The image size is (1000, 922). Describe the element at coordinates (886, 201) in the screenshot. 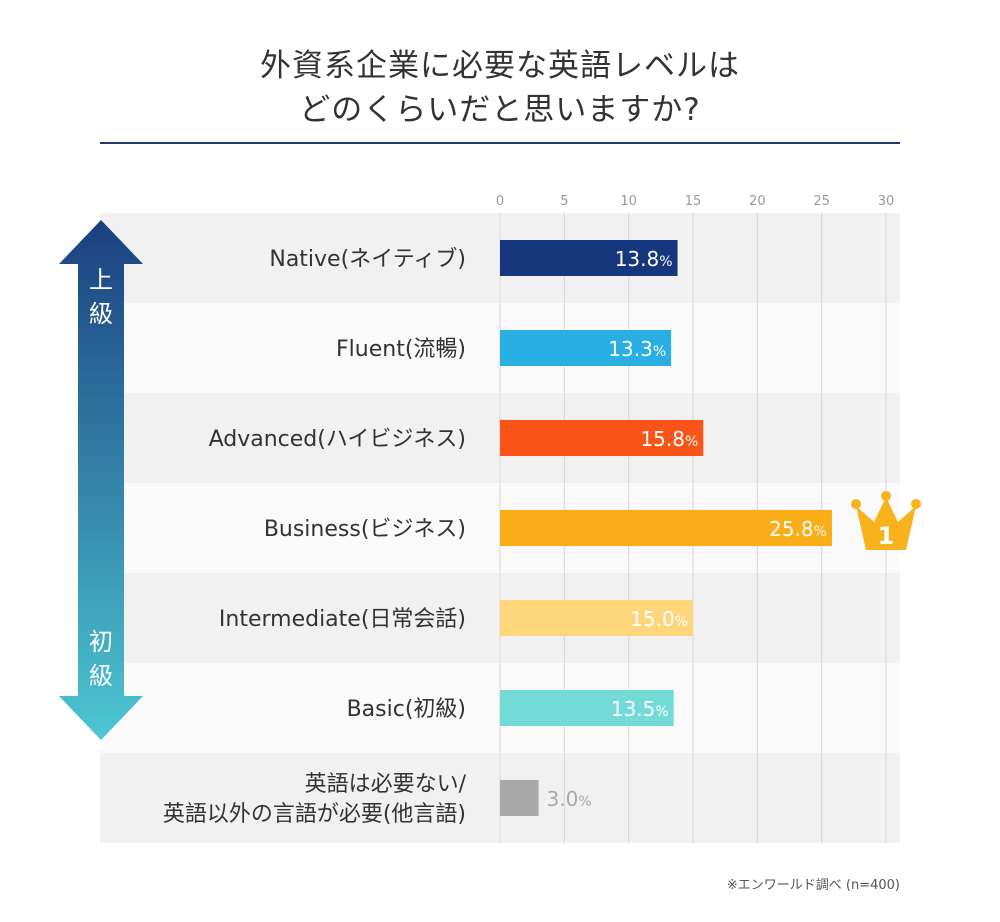

I see `x-tick-label: 30` at that location.